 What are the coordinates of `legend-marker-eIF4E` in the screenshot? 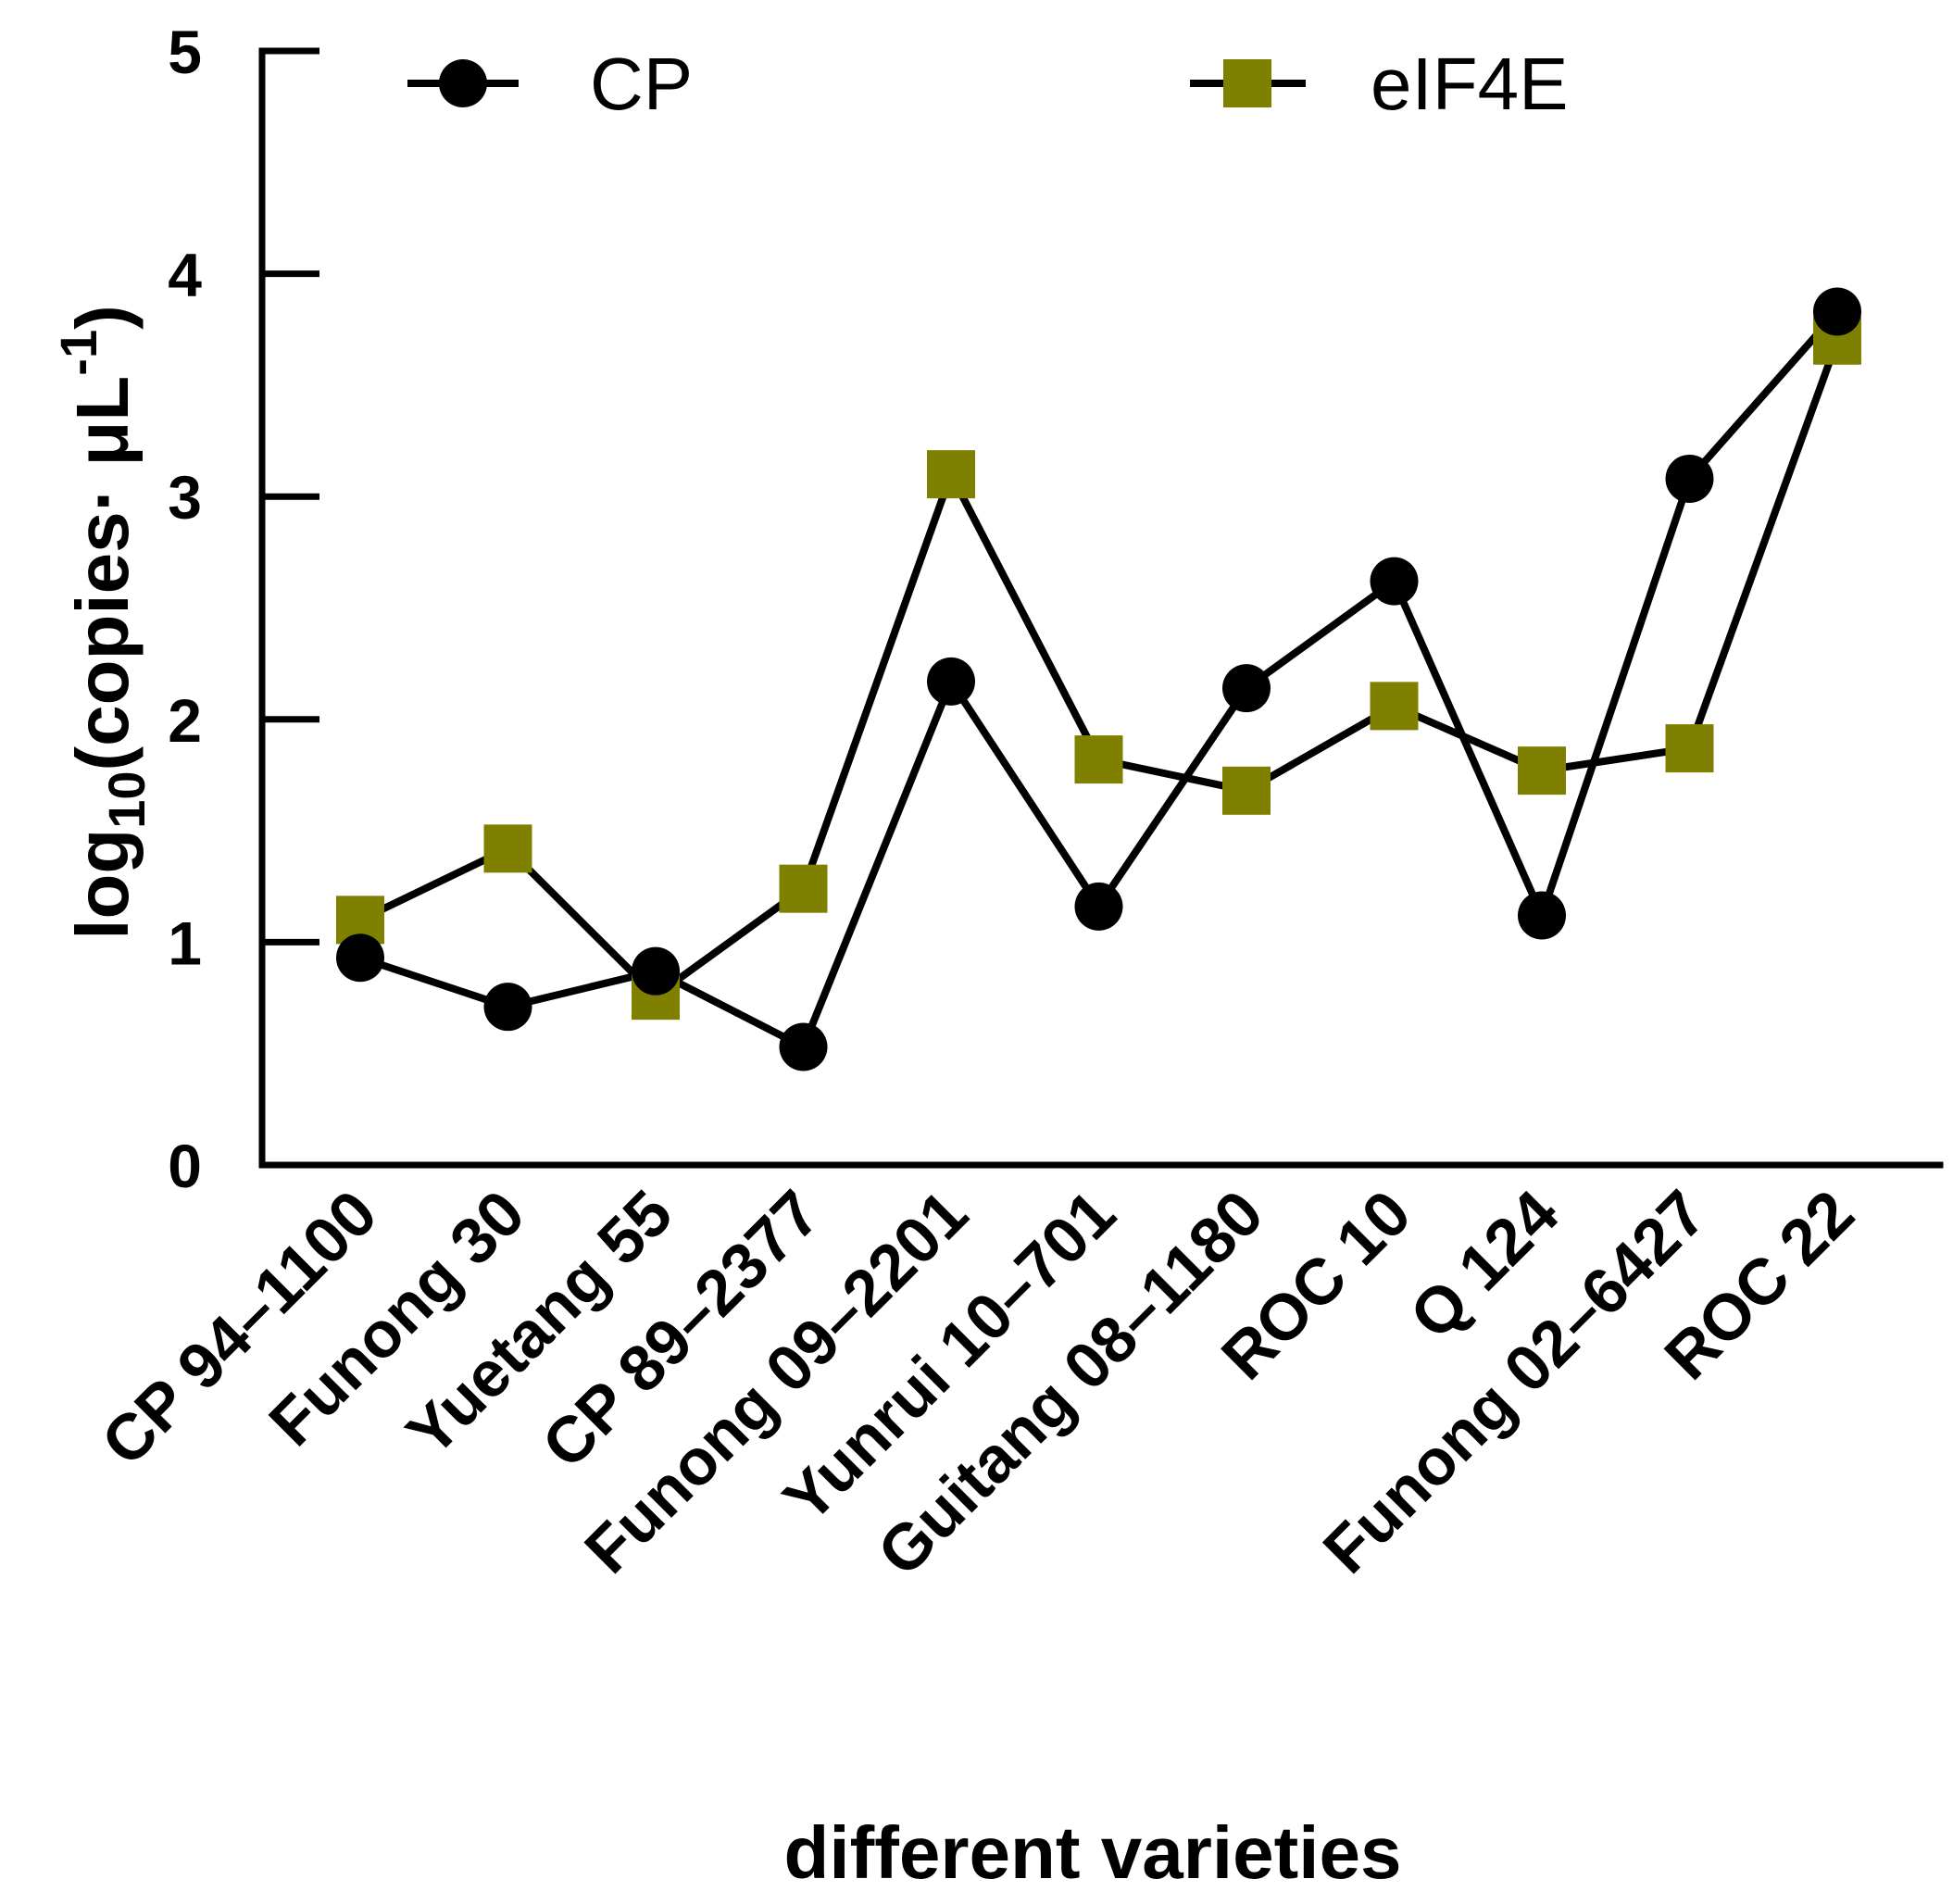 It's located at (1247, 83).